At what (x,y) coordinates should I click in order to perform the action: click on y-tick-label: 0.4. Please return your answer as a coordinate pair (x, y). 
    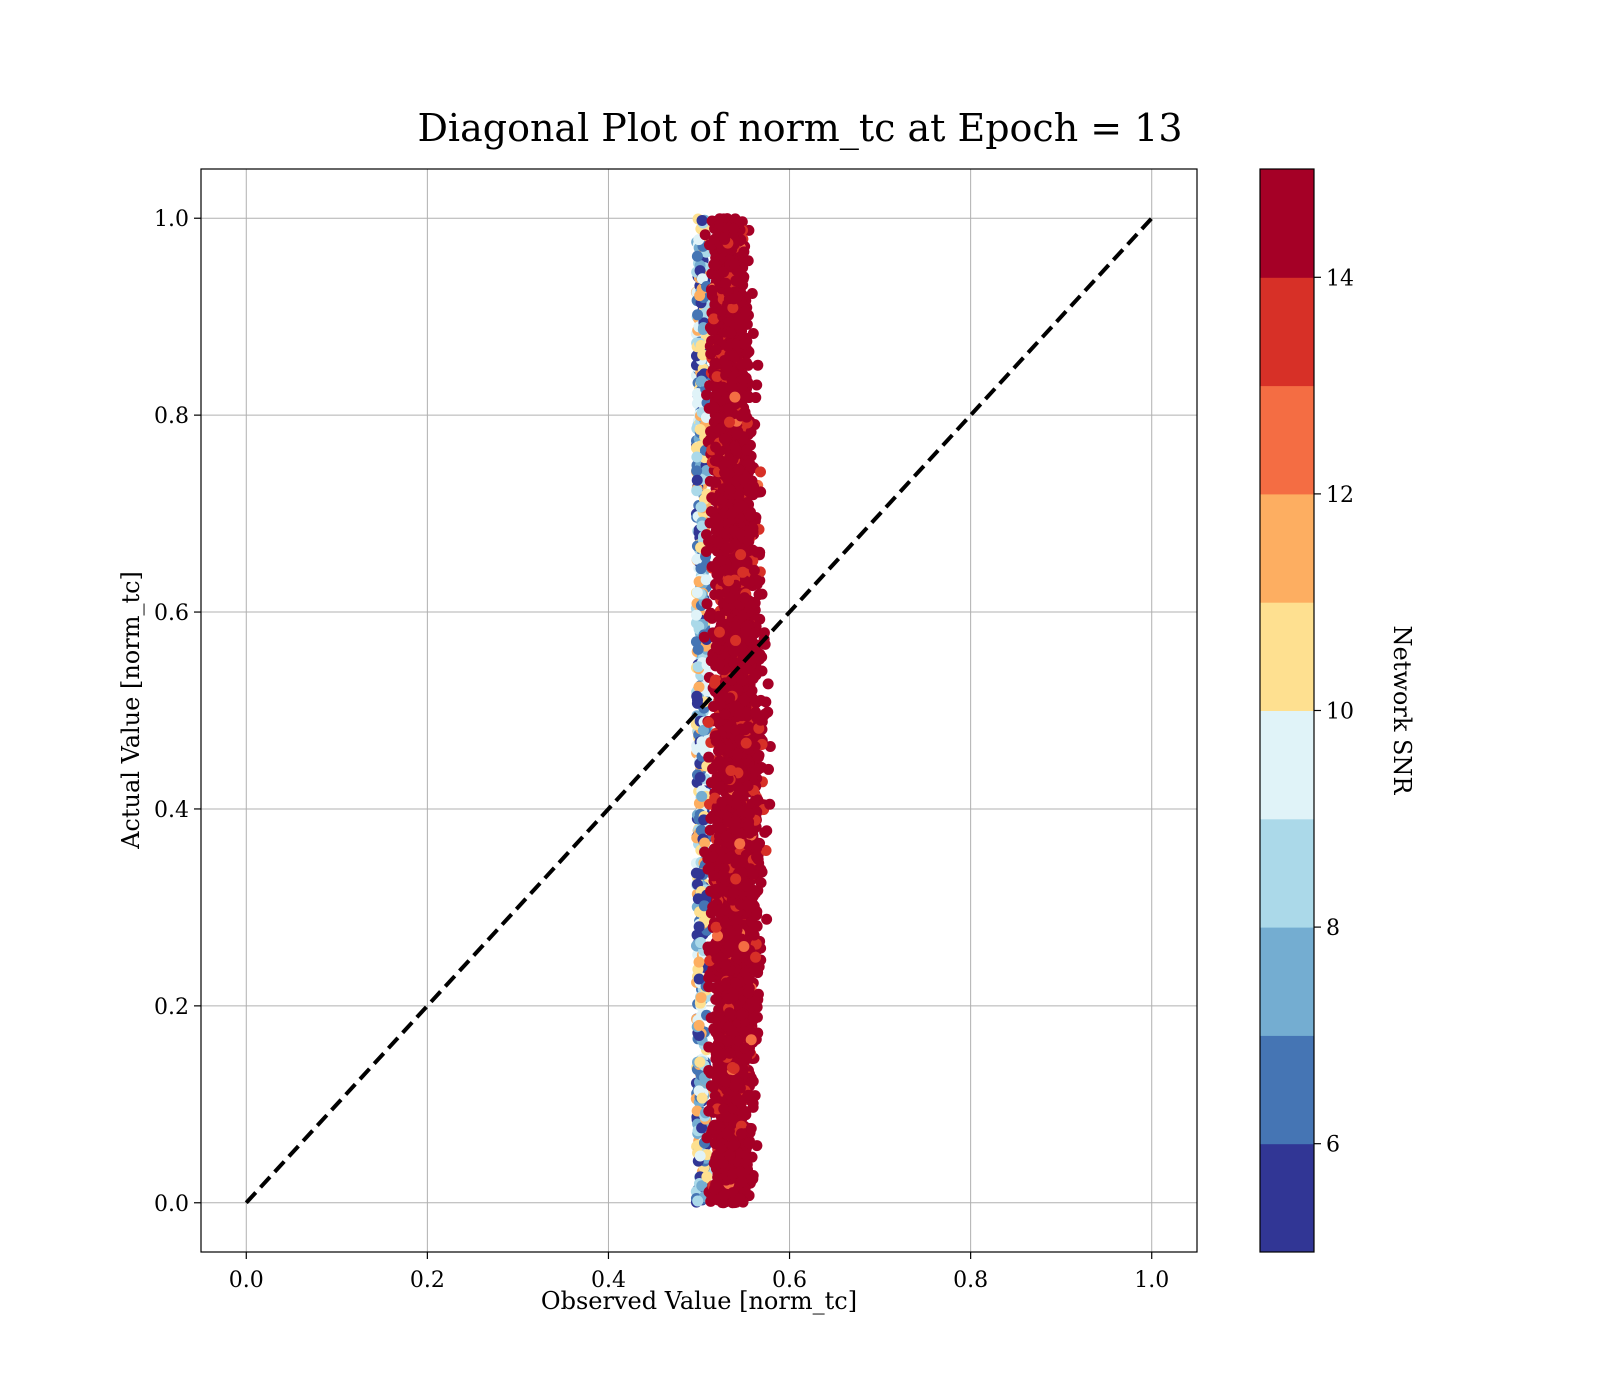
    Looking at the image, I should click on (171, 810).